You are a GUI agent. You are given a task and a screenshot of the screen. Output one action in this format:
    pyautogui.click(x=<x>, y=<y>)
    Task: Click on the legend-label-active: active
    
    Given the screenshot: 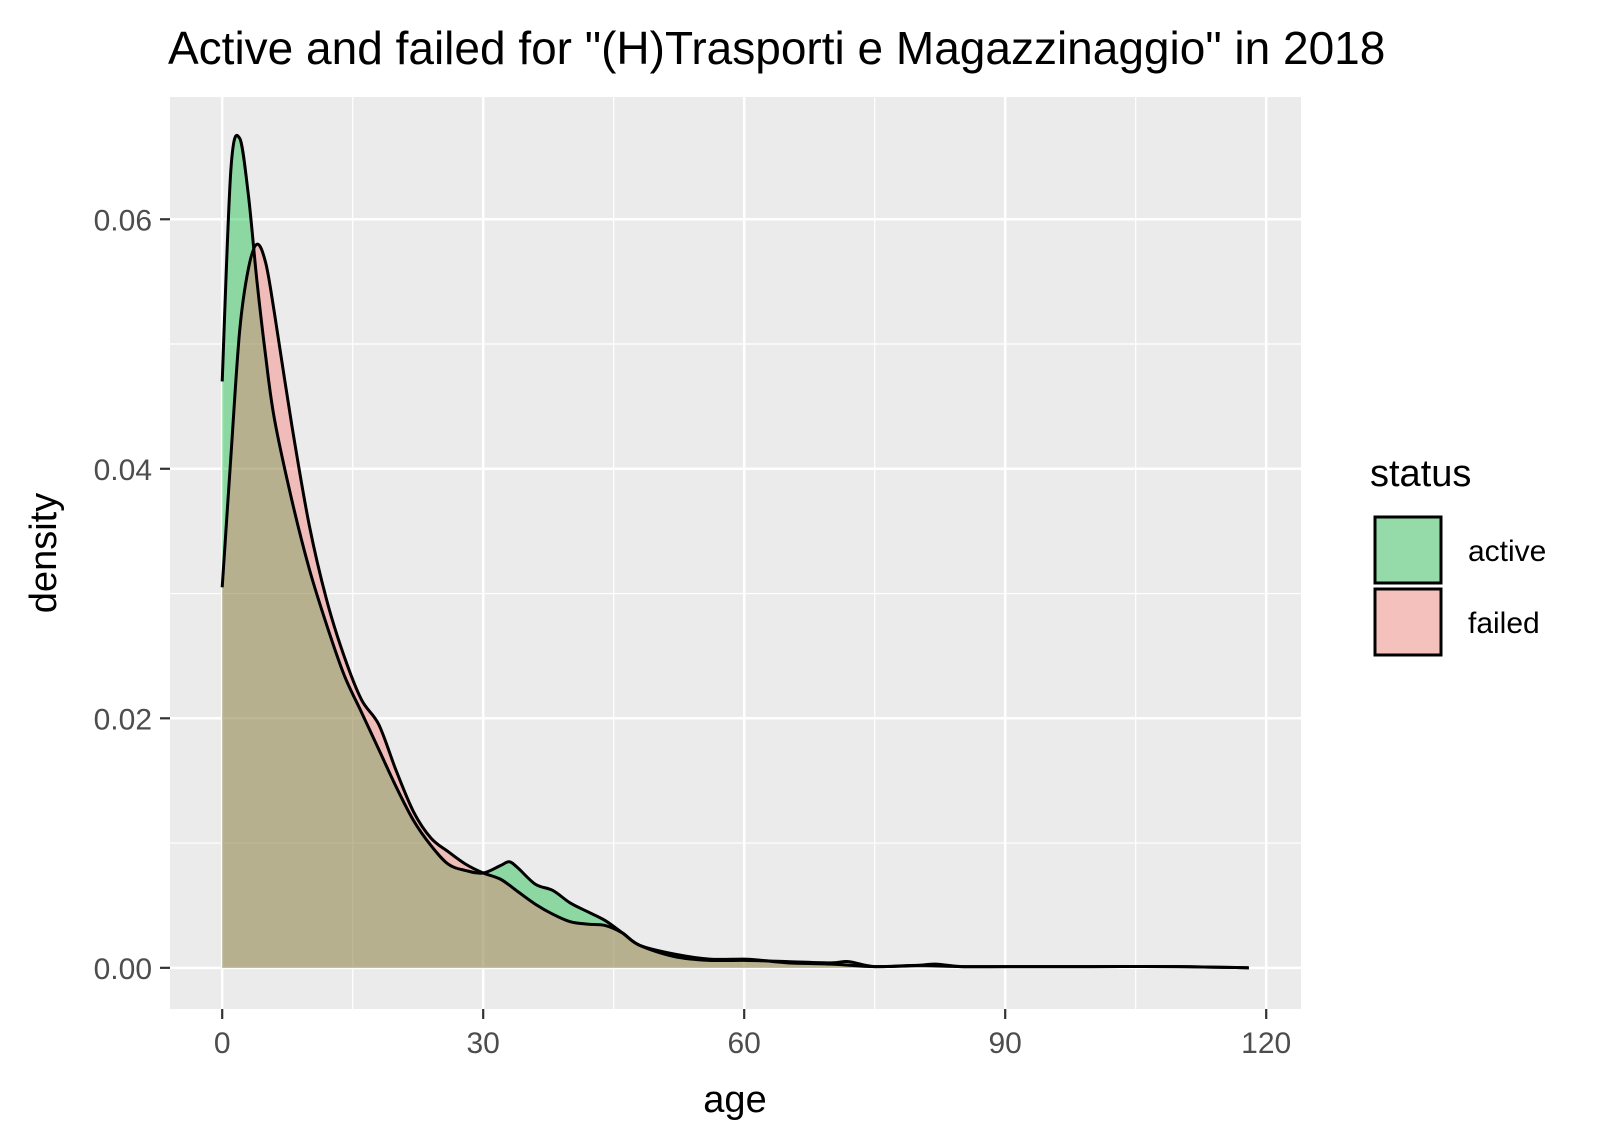 What is the action you would take?
    pyautogui.click(x=1507, y=551)
    